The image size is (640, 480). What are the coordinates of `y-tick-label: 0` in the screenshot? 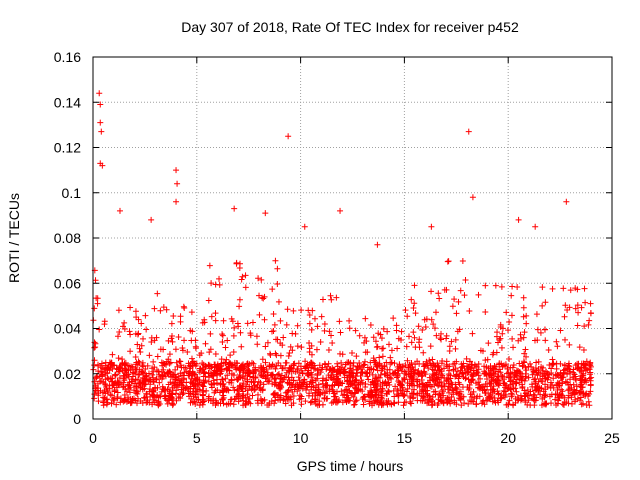 It's located at (77, 419).